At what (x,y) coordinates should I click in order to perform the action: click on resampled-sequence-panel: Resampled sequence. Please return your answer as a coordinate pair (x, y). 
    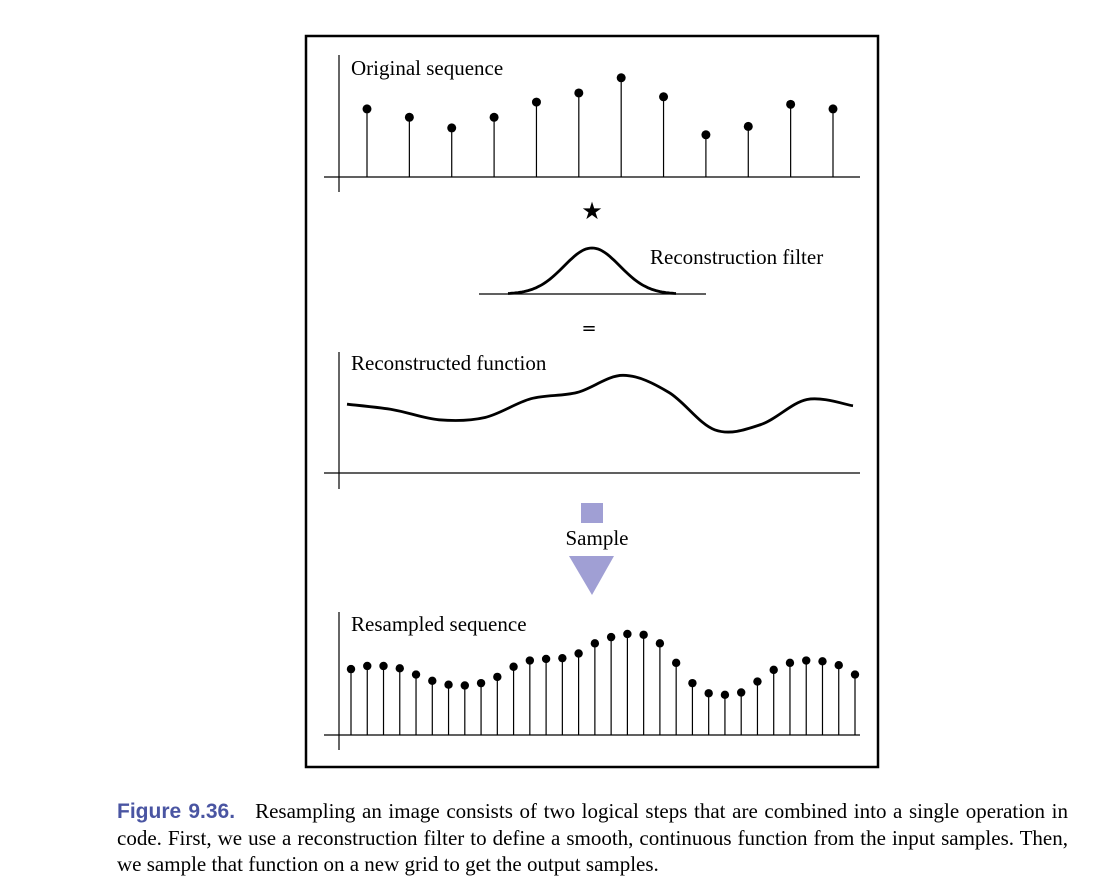
    Looking at the image, I should click on (592, 681).